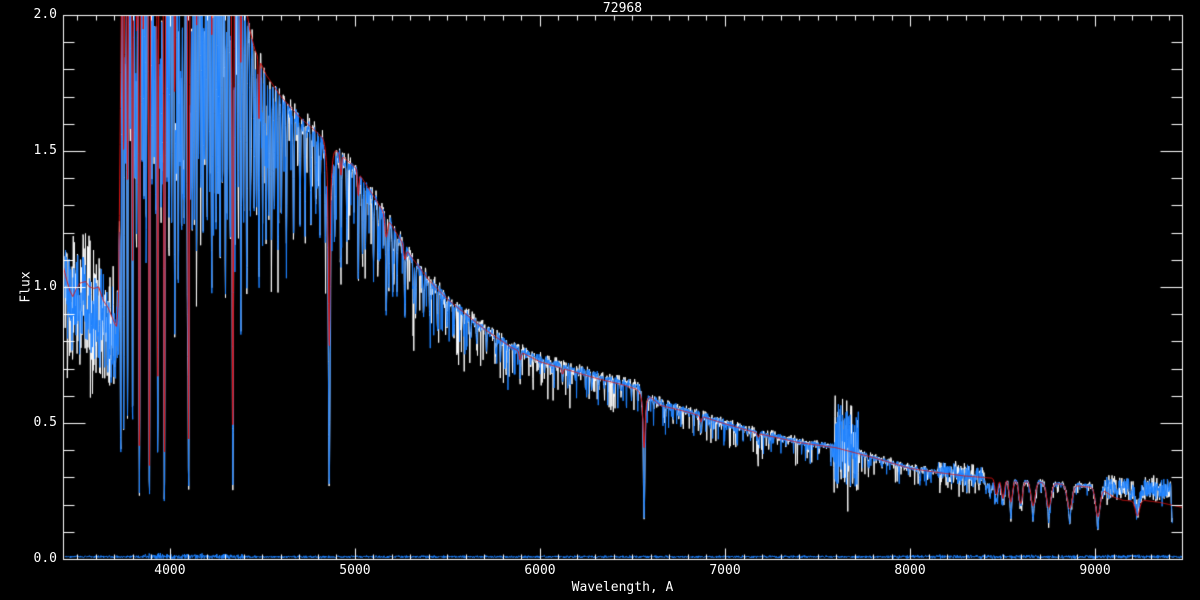  I want to click on y-tick-label: 2.0, so click(45, 14).